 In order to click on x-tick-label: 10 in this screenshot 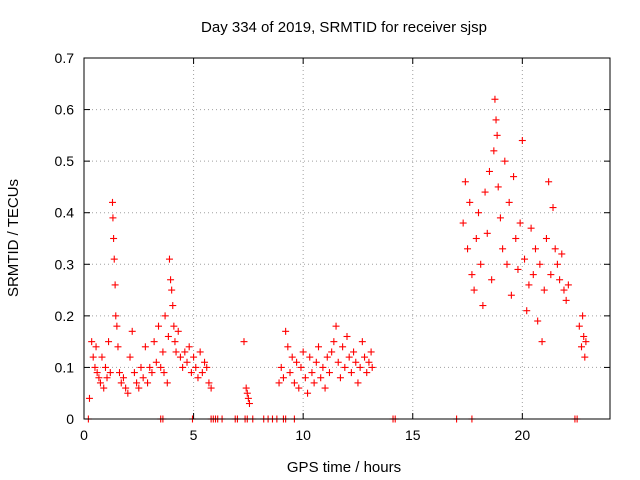, I will do `click(303, 435)`.